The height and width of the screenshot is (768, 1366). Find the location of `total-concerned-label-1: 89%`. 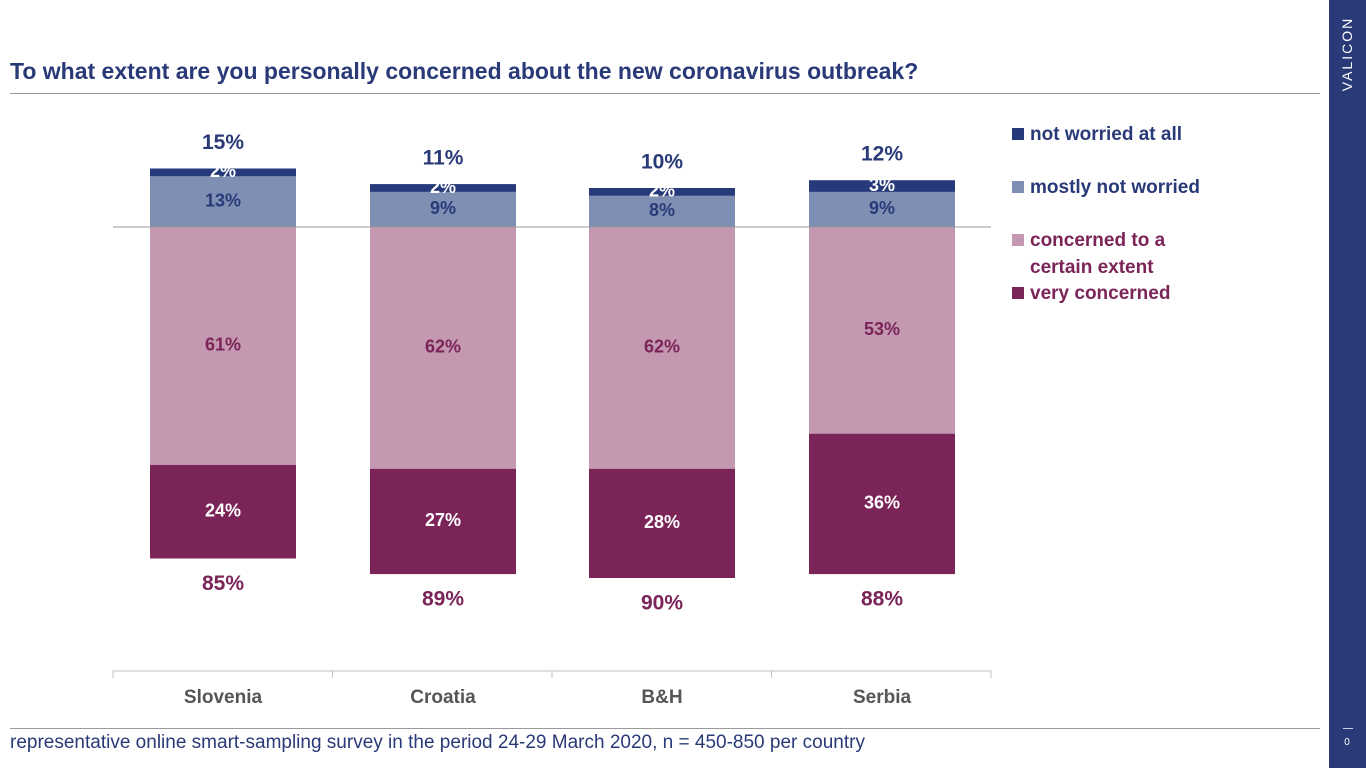

total-concerned-label-1: 89% is located at coordinates (443, 599).